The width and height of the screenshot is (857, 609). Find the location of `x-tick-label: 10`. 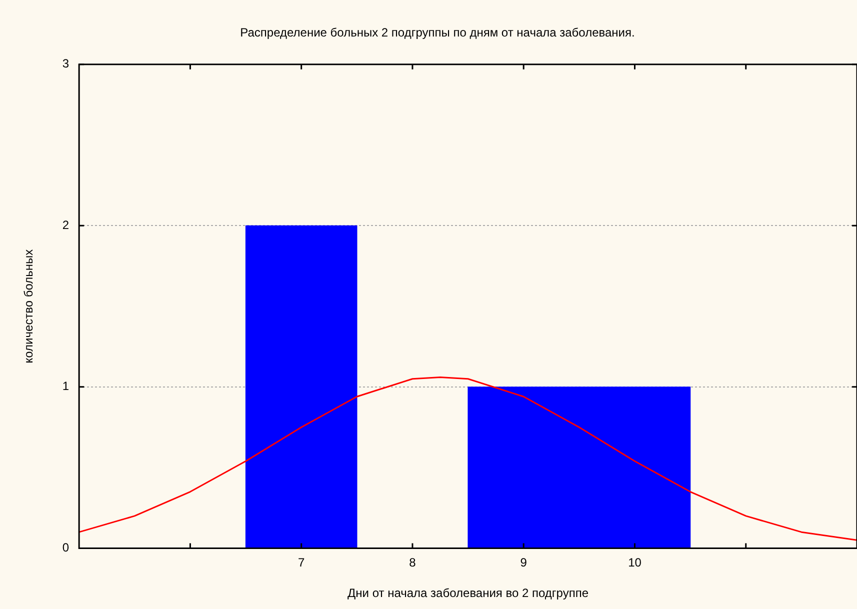

x-tick-label: 10 is located at coordinates (635, 563).